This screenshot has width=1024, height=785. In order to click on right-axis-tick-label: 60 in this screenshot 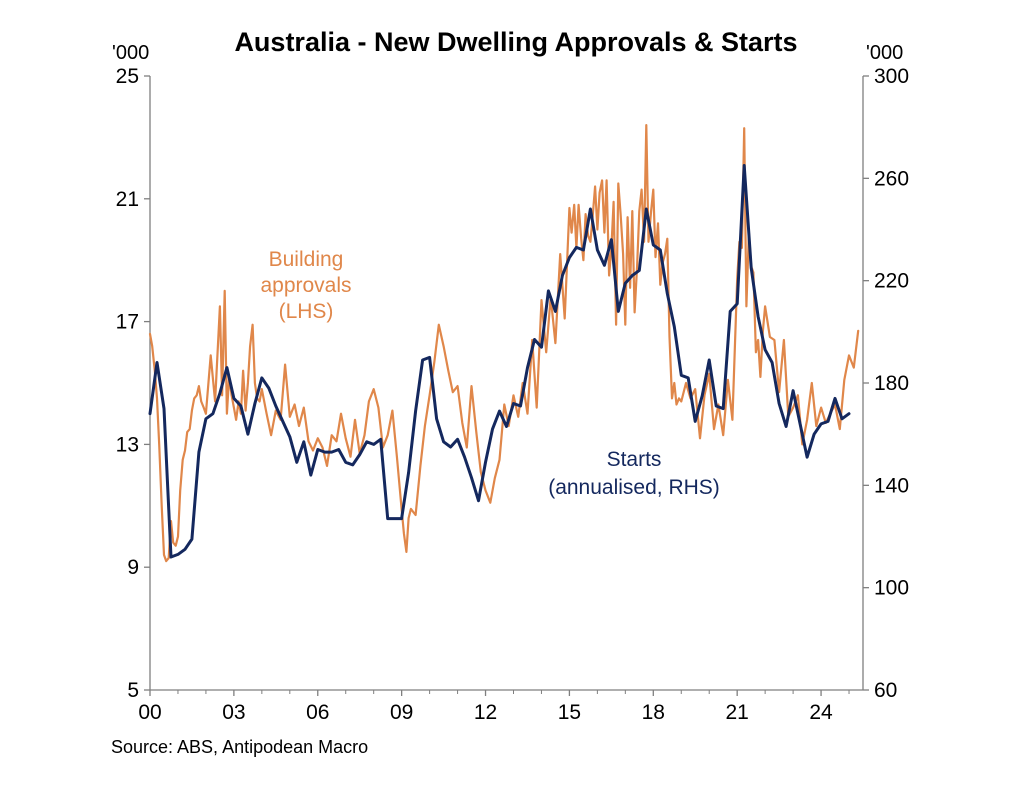, I will do `click(885, 690)`.